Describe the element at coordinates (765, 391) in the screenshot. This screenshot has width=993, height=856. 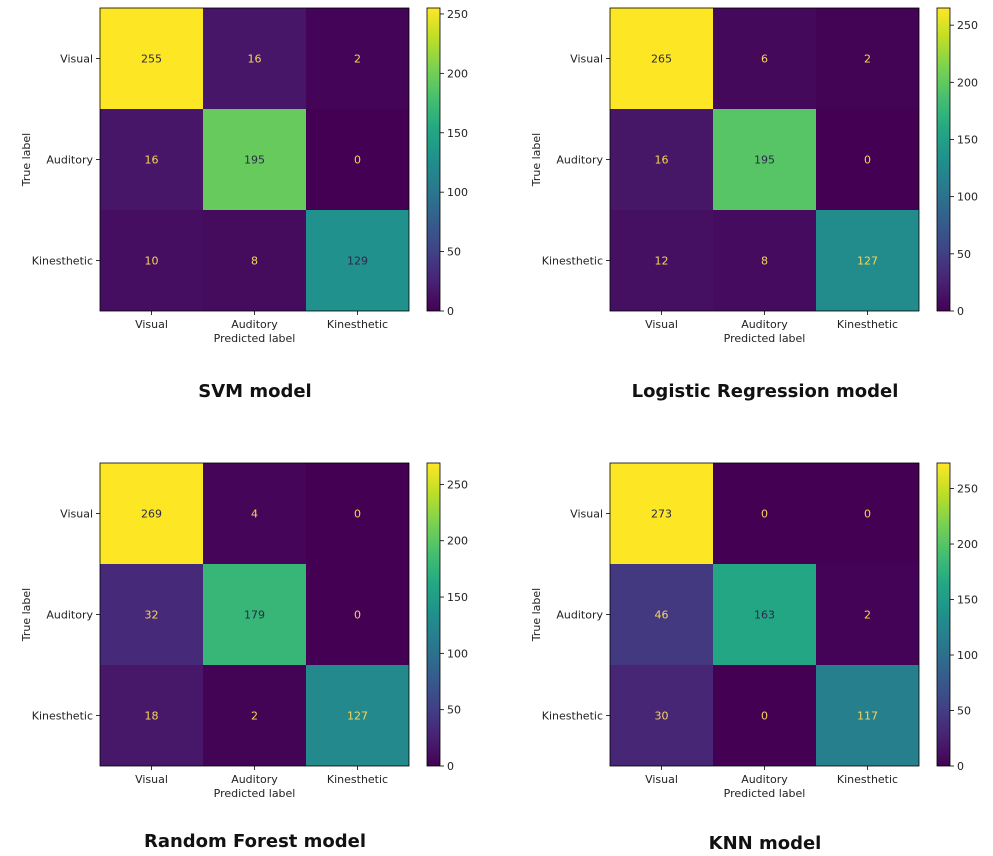
I see `model-title-logistic-regression: Logistic Regression model` at that location.